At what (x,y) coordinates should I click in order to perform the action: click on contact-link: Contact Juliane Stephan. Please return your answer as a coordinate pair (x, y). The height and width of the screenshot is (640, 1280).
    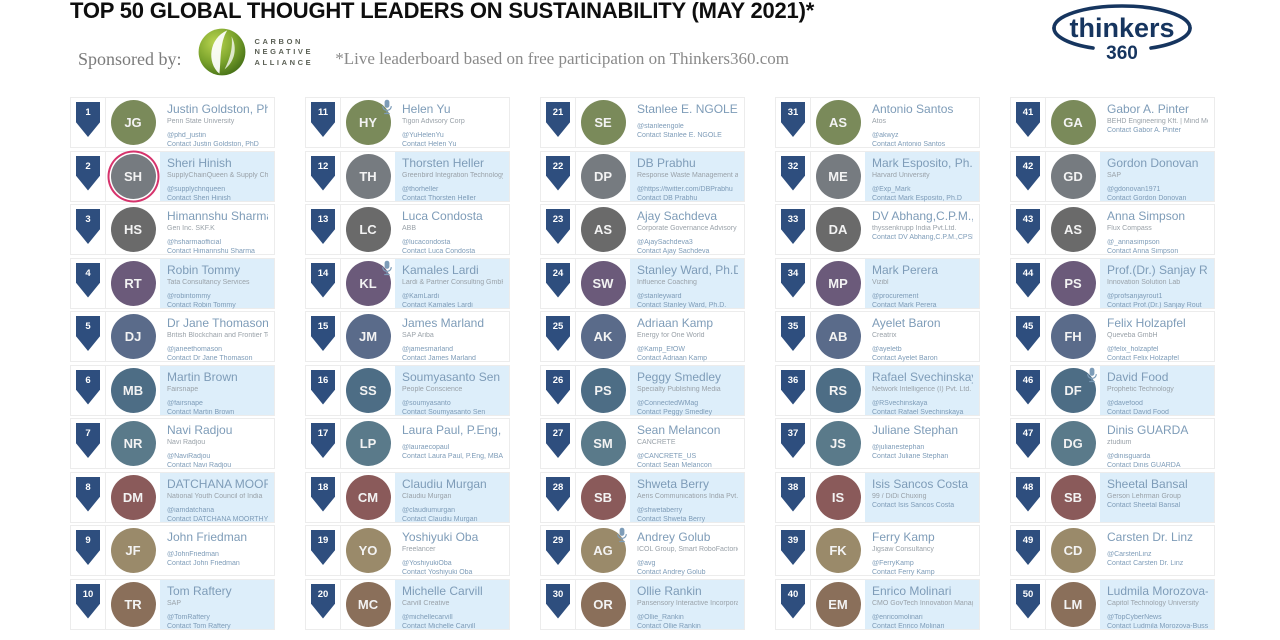
    Looking at the image, I should click on (910, 457).